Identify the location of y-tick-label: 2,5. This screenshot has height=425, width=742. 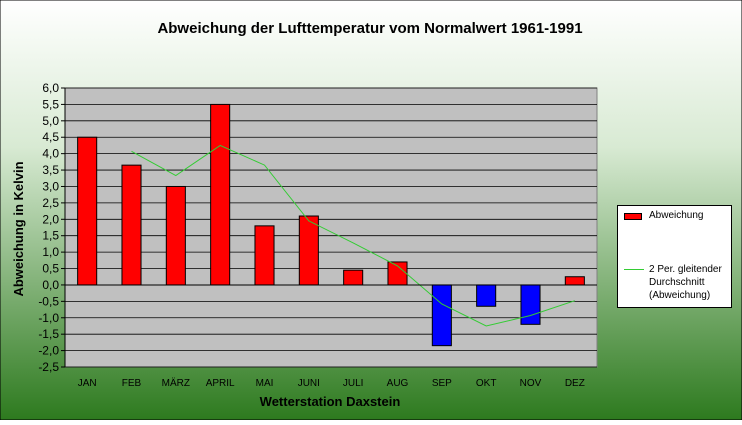
(50, 203).